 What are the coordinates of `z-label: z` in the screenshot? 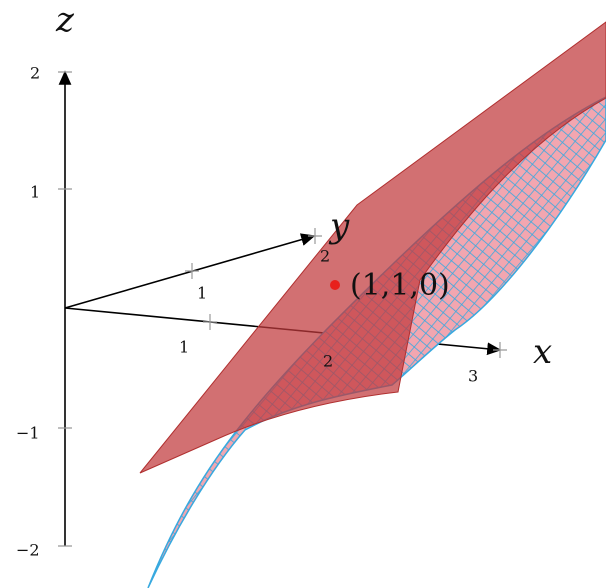 It's located at (65, 20).